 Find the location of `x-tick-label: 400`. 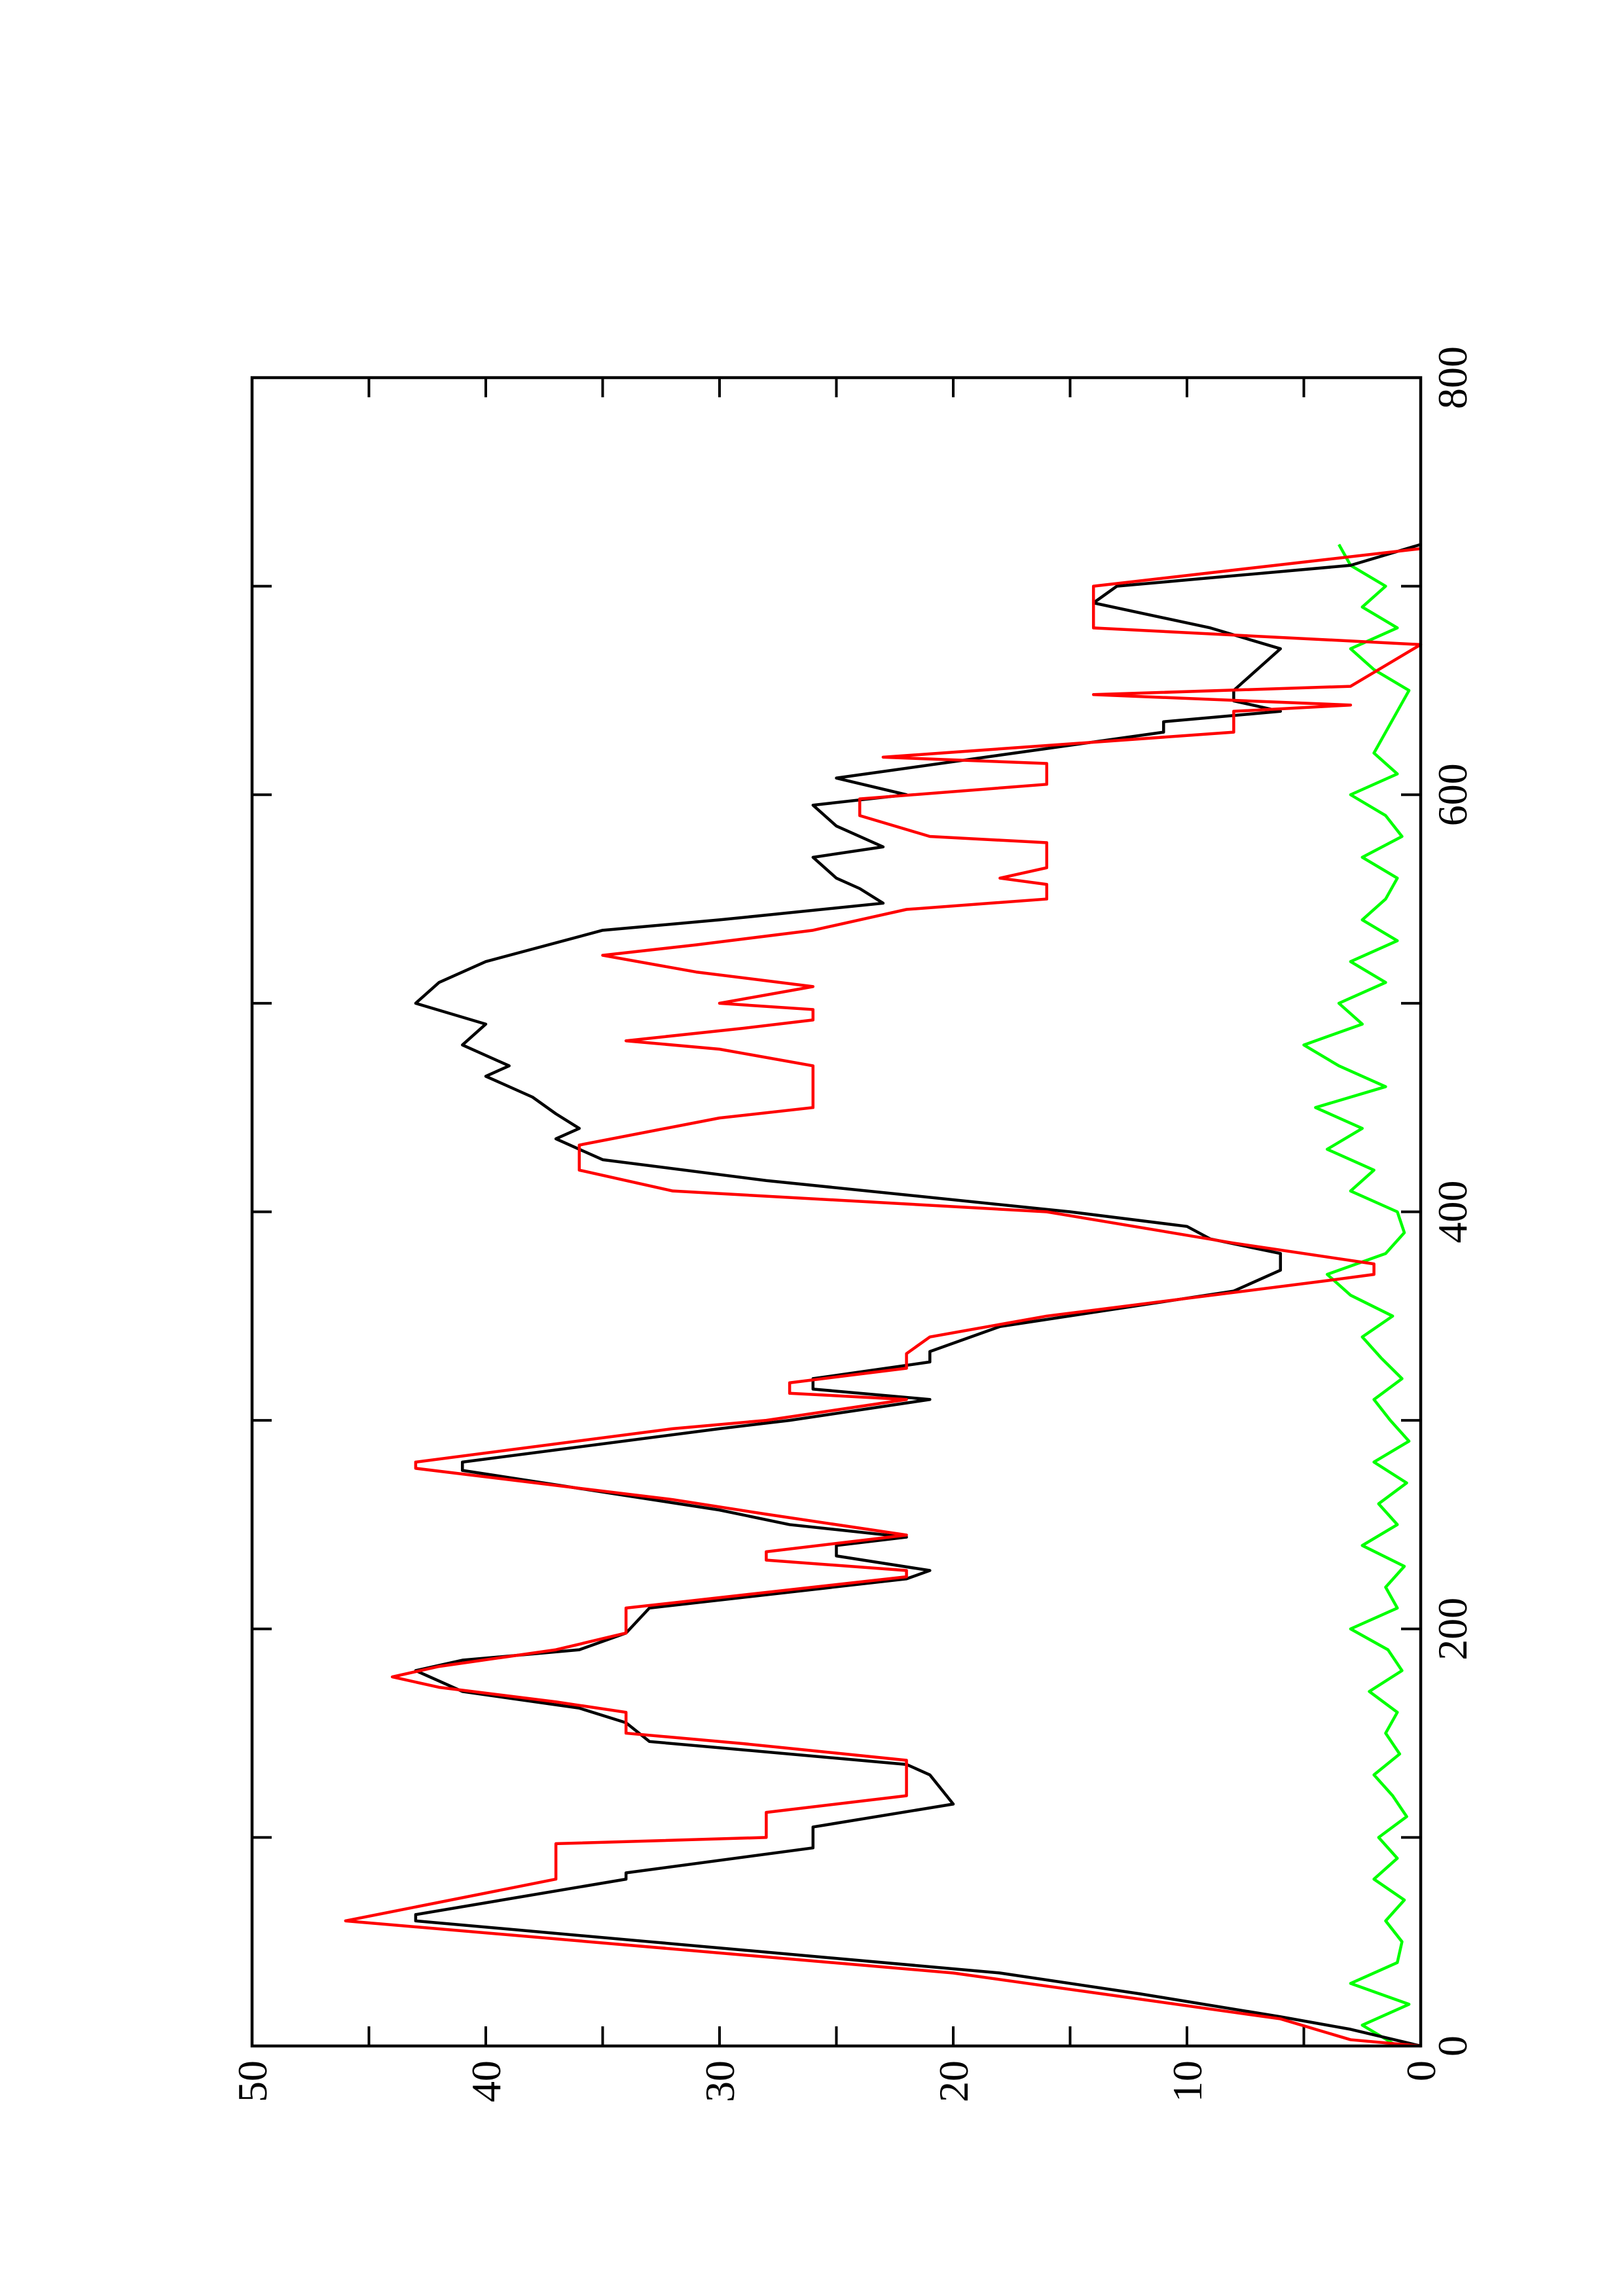

x-tick-label: 400 is located at coordinates (1452, 1212).